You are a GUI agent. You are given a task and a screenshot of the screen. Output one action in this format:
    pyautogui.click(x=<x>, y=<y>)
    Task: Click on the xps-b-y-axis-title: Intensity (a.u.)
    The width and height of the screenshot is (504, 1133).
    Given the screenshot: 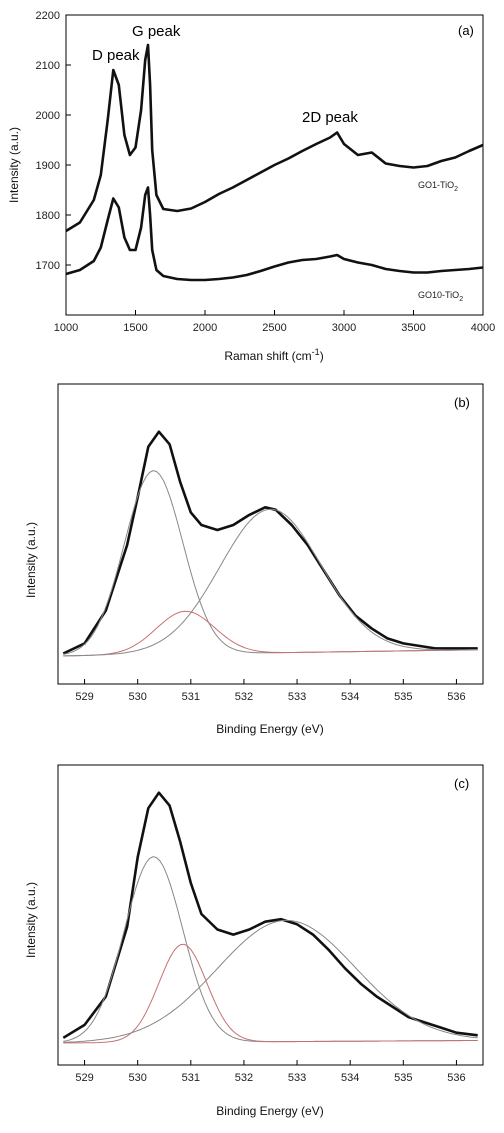 What is the action you would take?
    pyautogui.click(x=31, y=560)
    